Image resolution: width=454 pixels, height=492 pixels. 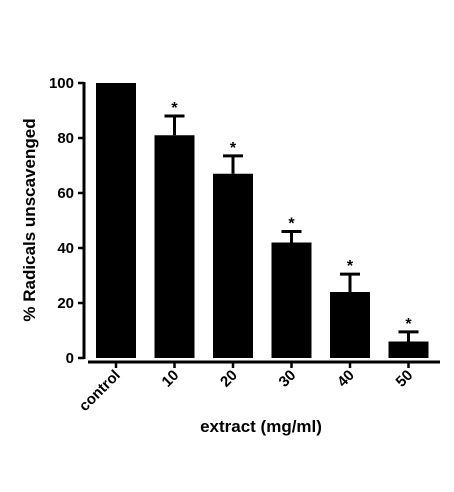 What do you see at coordinates (116, 220) in the screenshot?
I see `bar-control` at bounding box center [116, 220].